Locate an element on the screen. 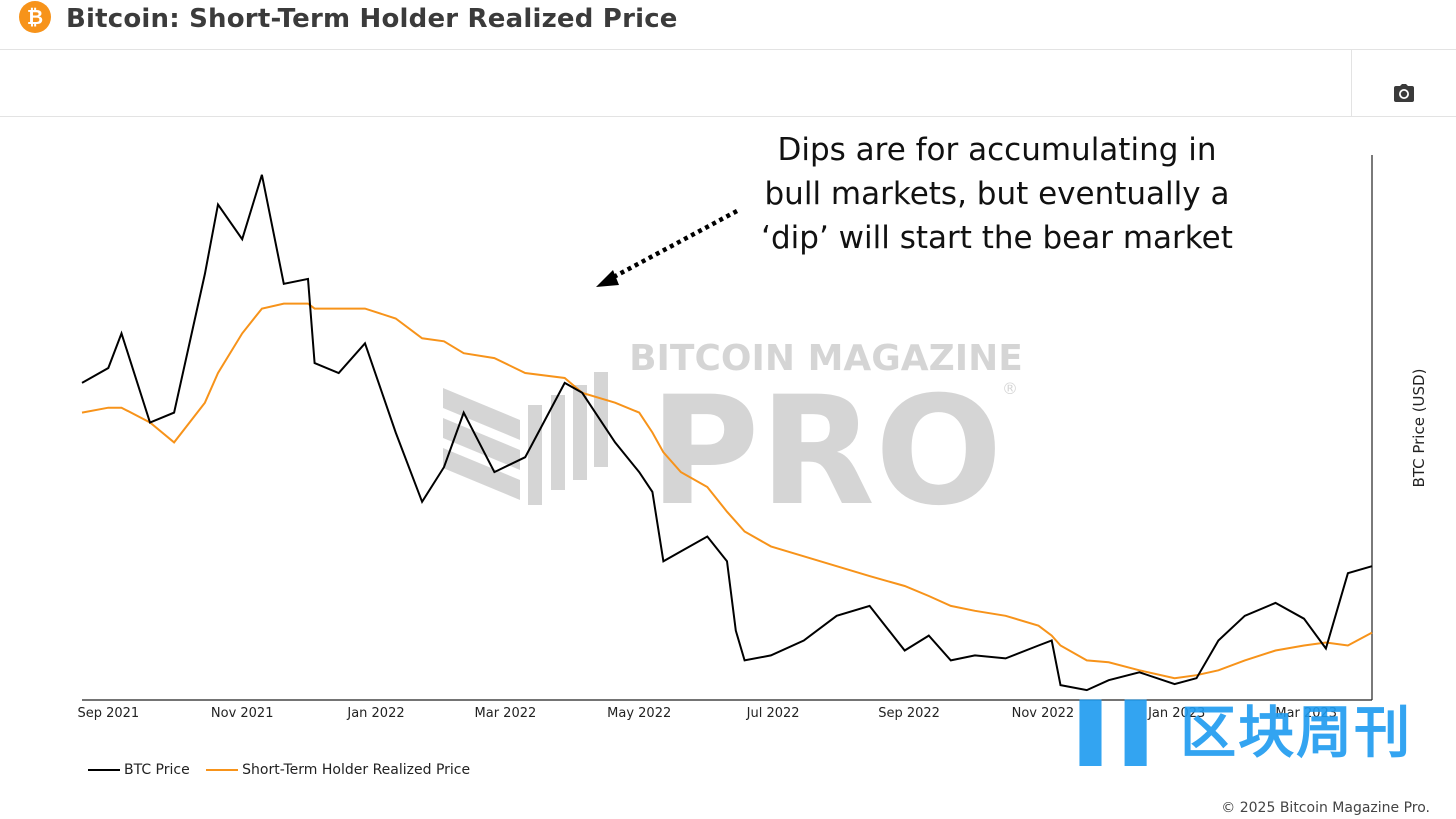  annotation-line-3: ‘dip’ will start the bear market is located at coordinates (997, 238).